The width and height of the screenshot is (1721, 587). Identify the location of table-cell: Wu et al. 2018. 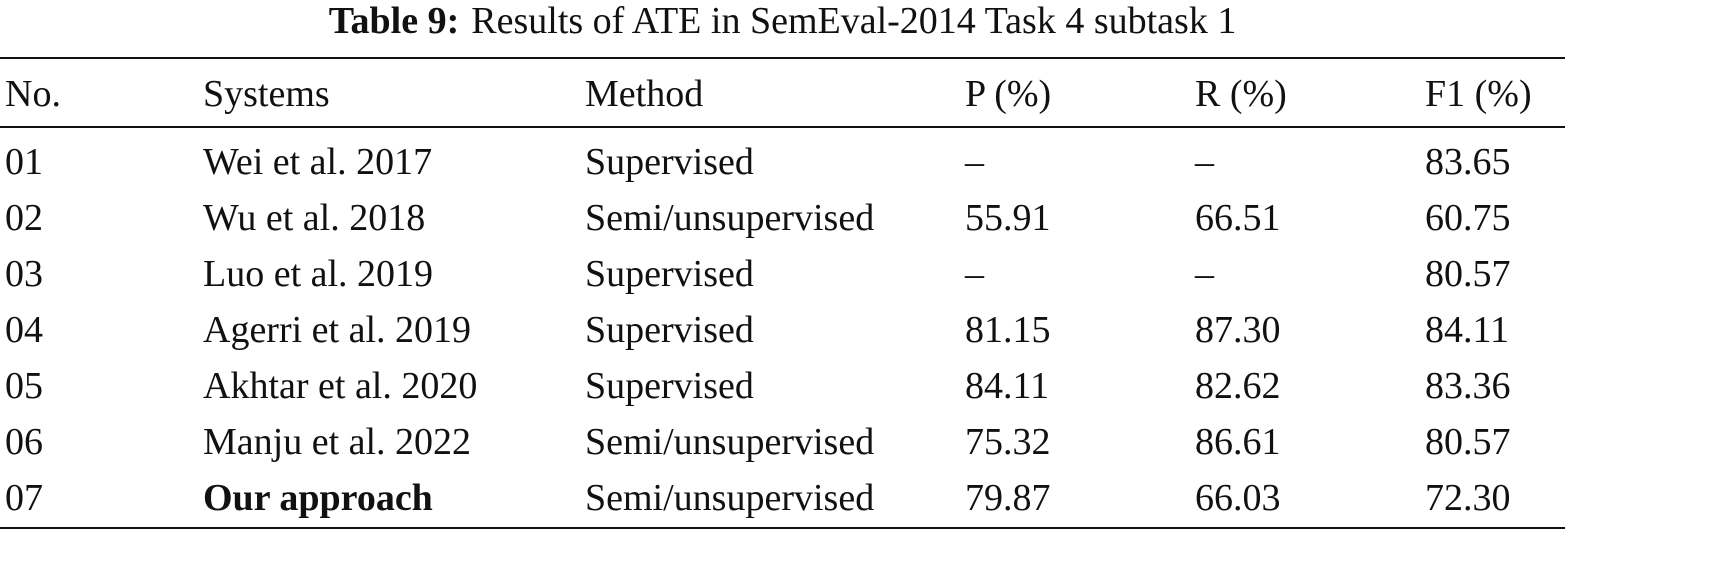
(314, 218).